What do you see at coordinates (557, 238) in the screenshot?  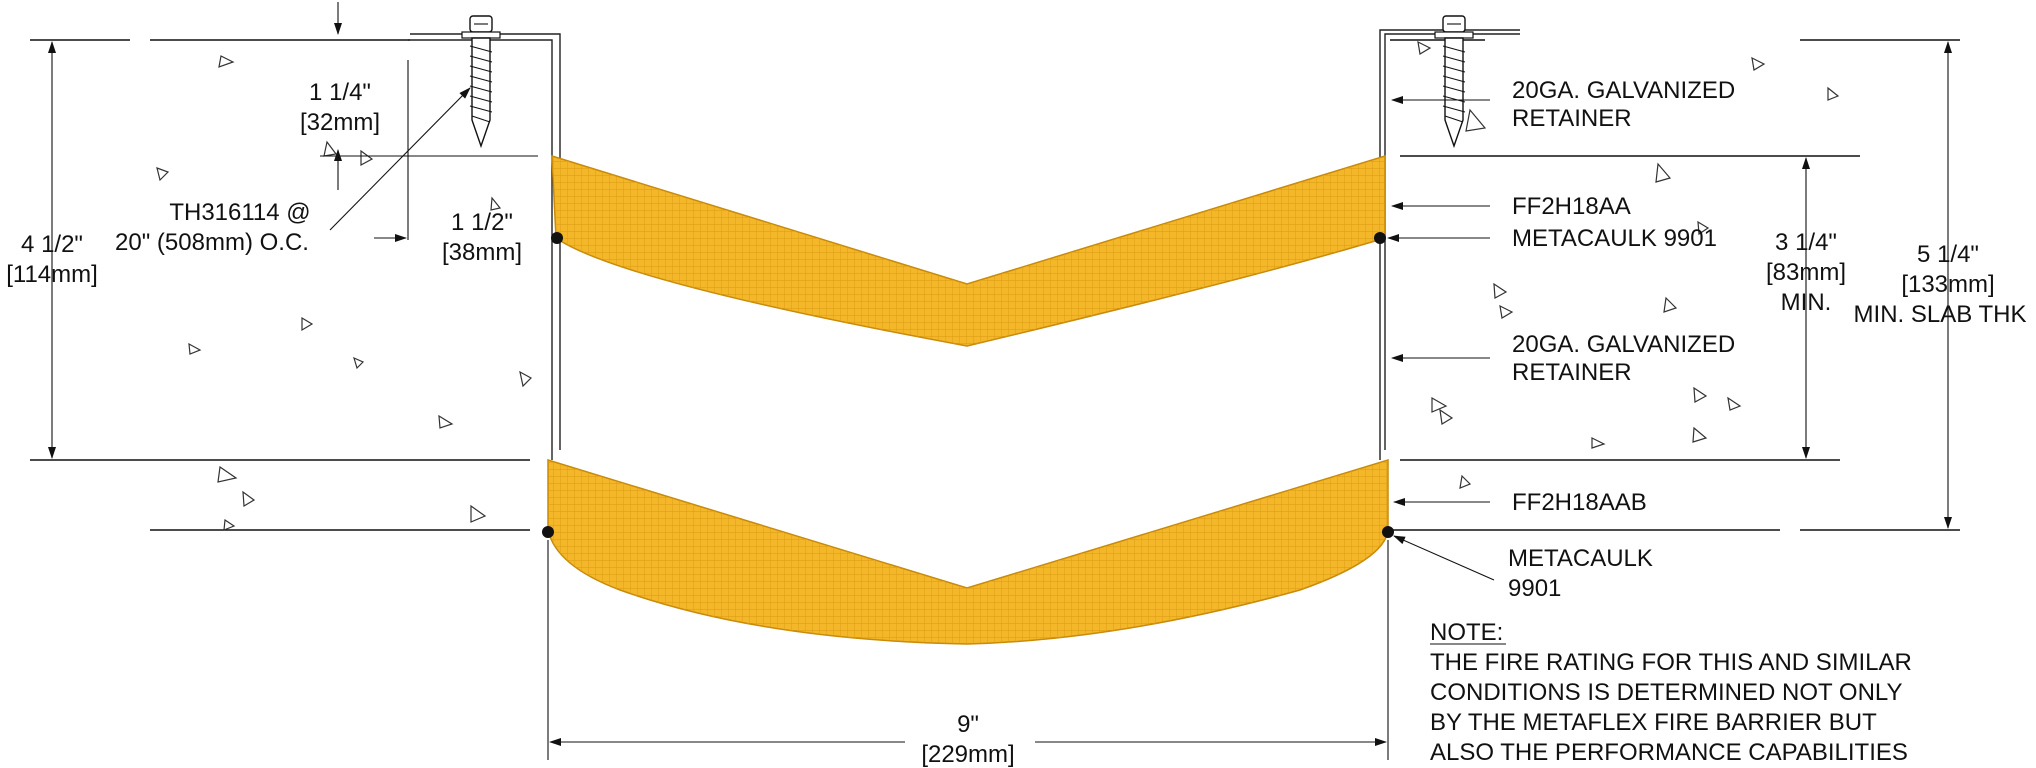 I see `upper-left-caulk-bead` at bounding box center [557, 238].